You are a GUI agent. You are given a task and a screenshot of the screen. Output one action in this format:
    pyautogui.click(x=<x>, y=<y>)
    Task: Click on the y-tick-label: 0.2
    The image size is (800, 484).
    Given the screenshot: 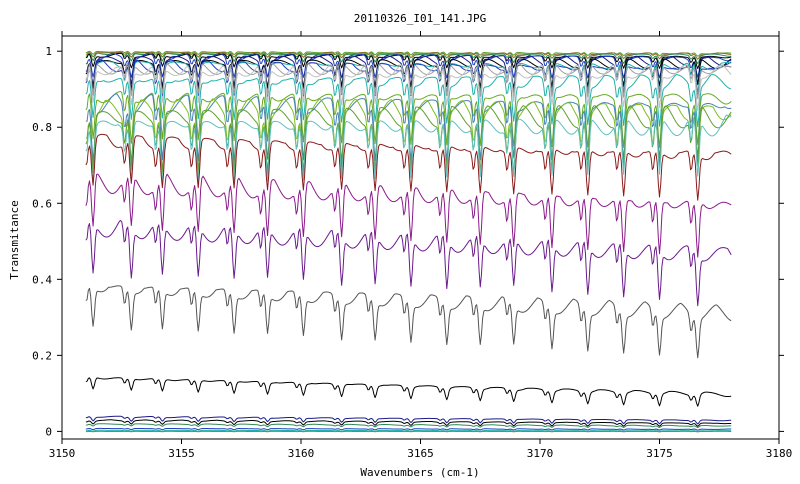 What is the action you would take?
    pyautogui.click(x=42, y=355)
    